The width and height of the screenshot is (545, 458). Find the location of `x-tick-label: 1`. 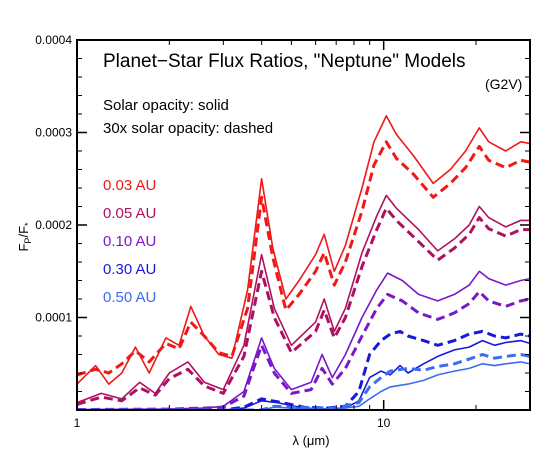

x-tick-label: 1 is located at coordinates (77, 423).